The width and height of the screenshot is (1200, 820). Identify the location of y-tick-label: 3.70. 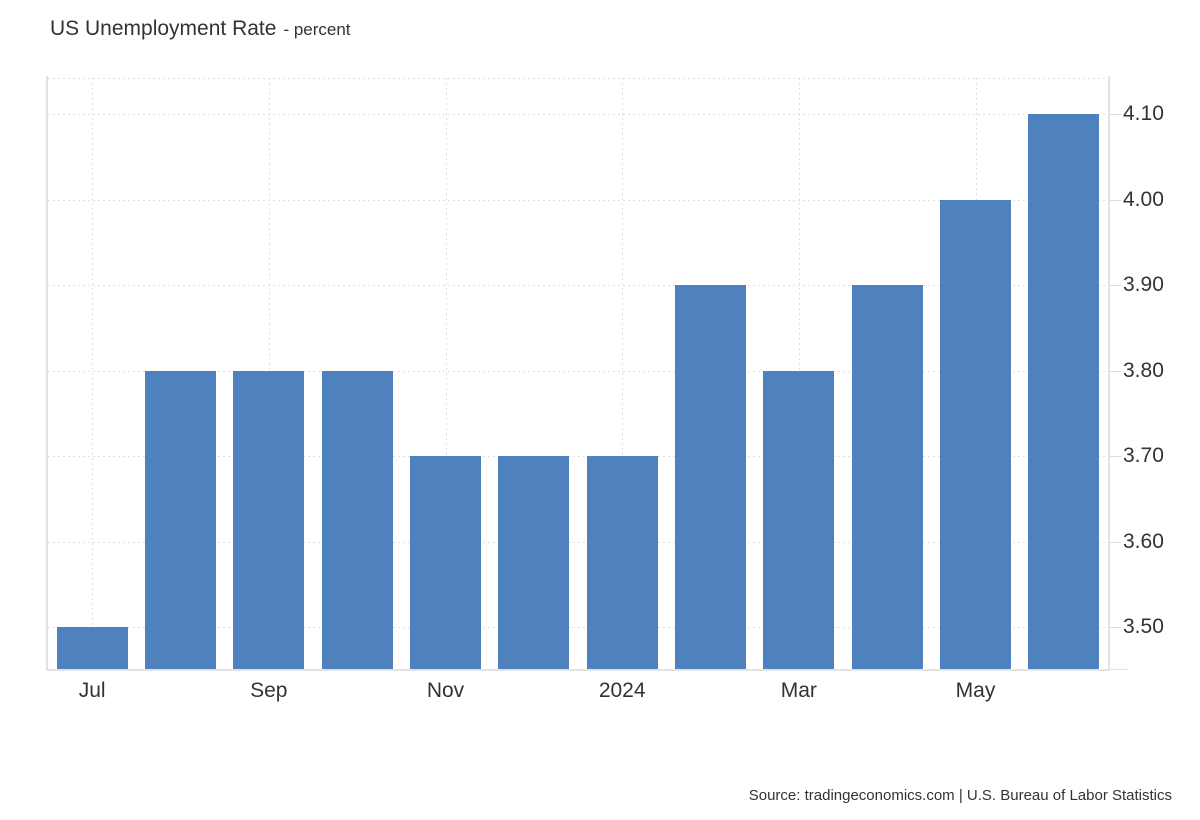
(1143, 455).